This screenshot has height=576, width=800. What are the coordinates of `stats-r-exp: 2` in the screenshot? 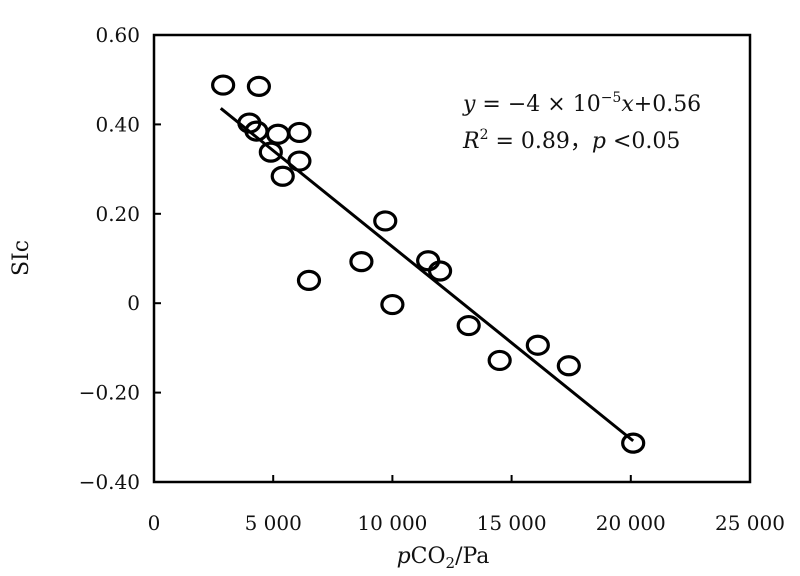 It's located at (484, 135).